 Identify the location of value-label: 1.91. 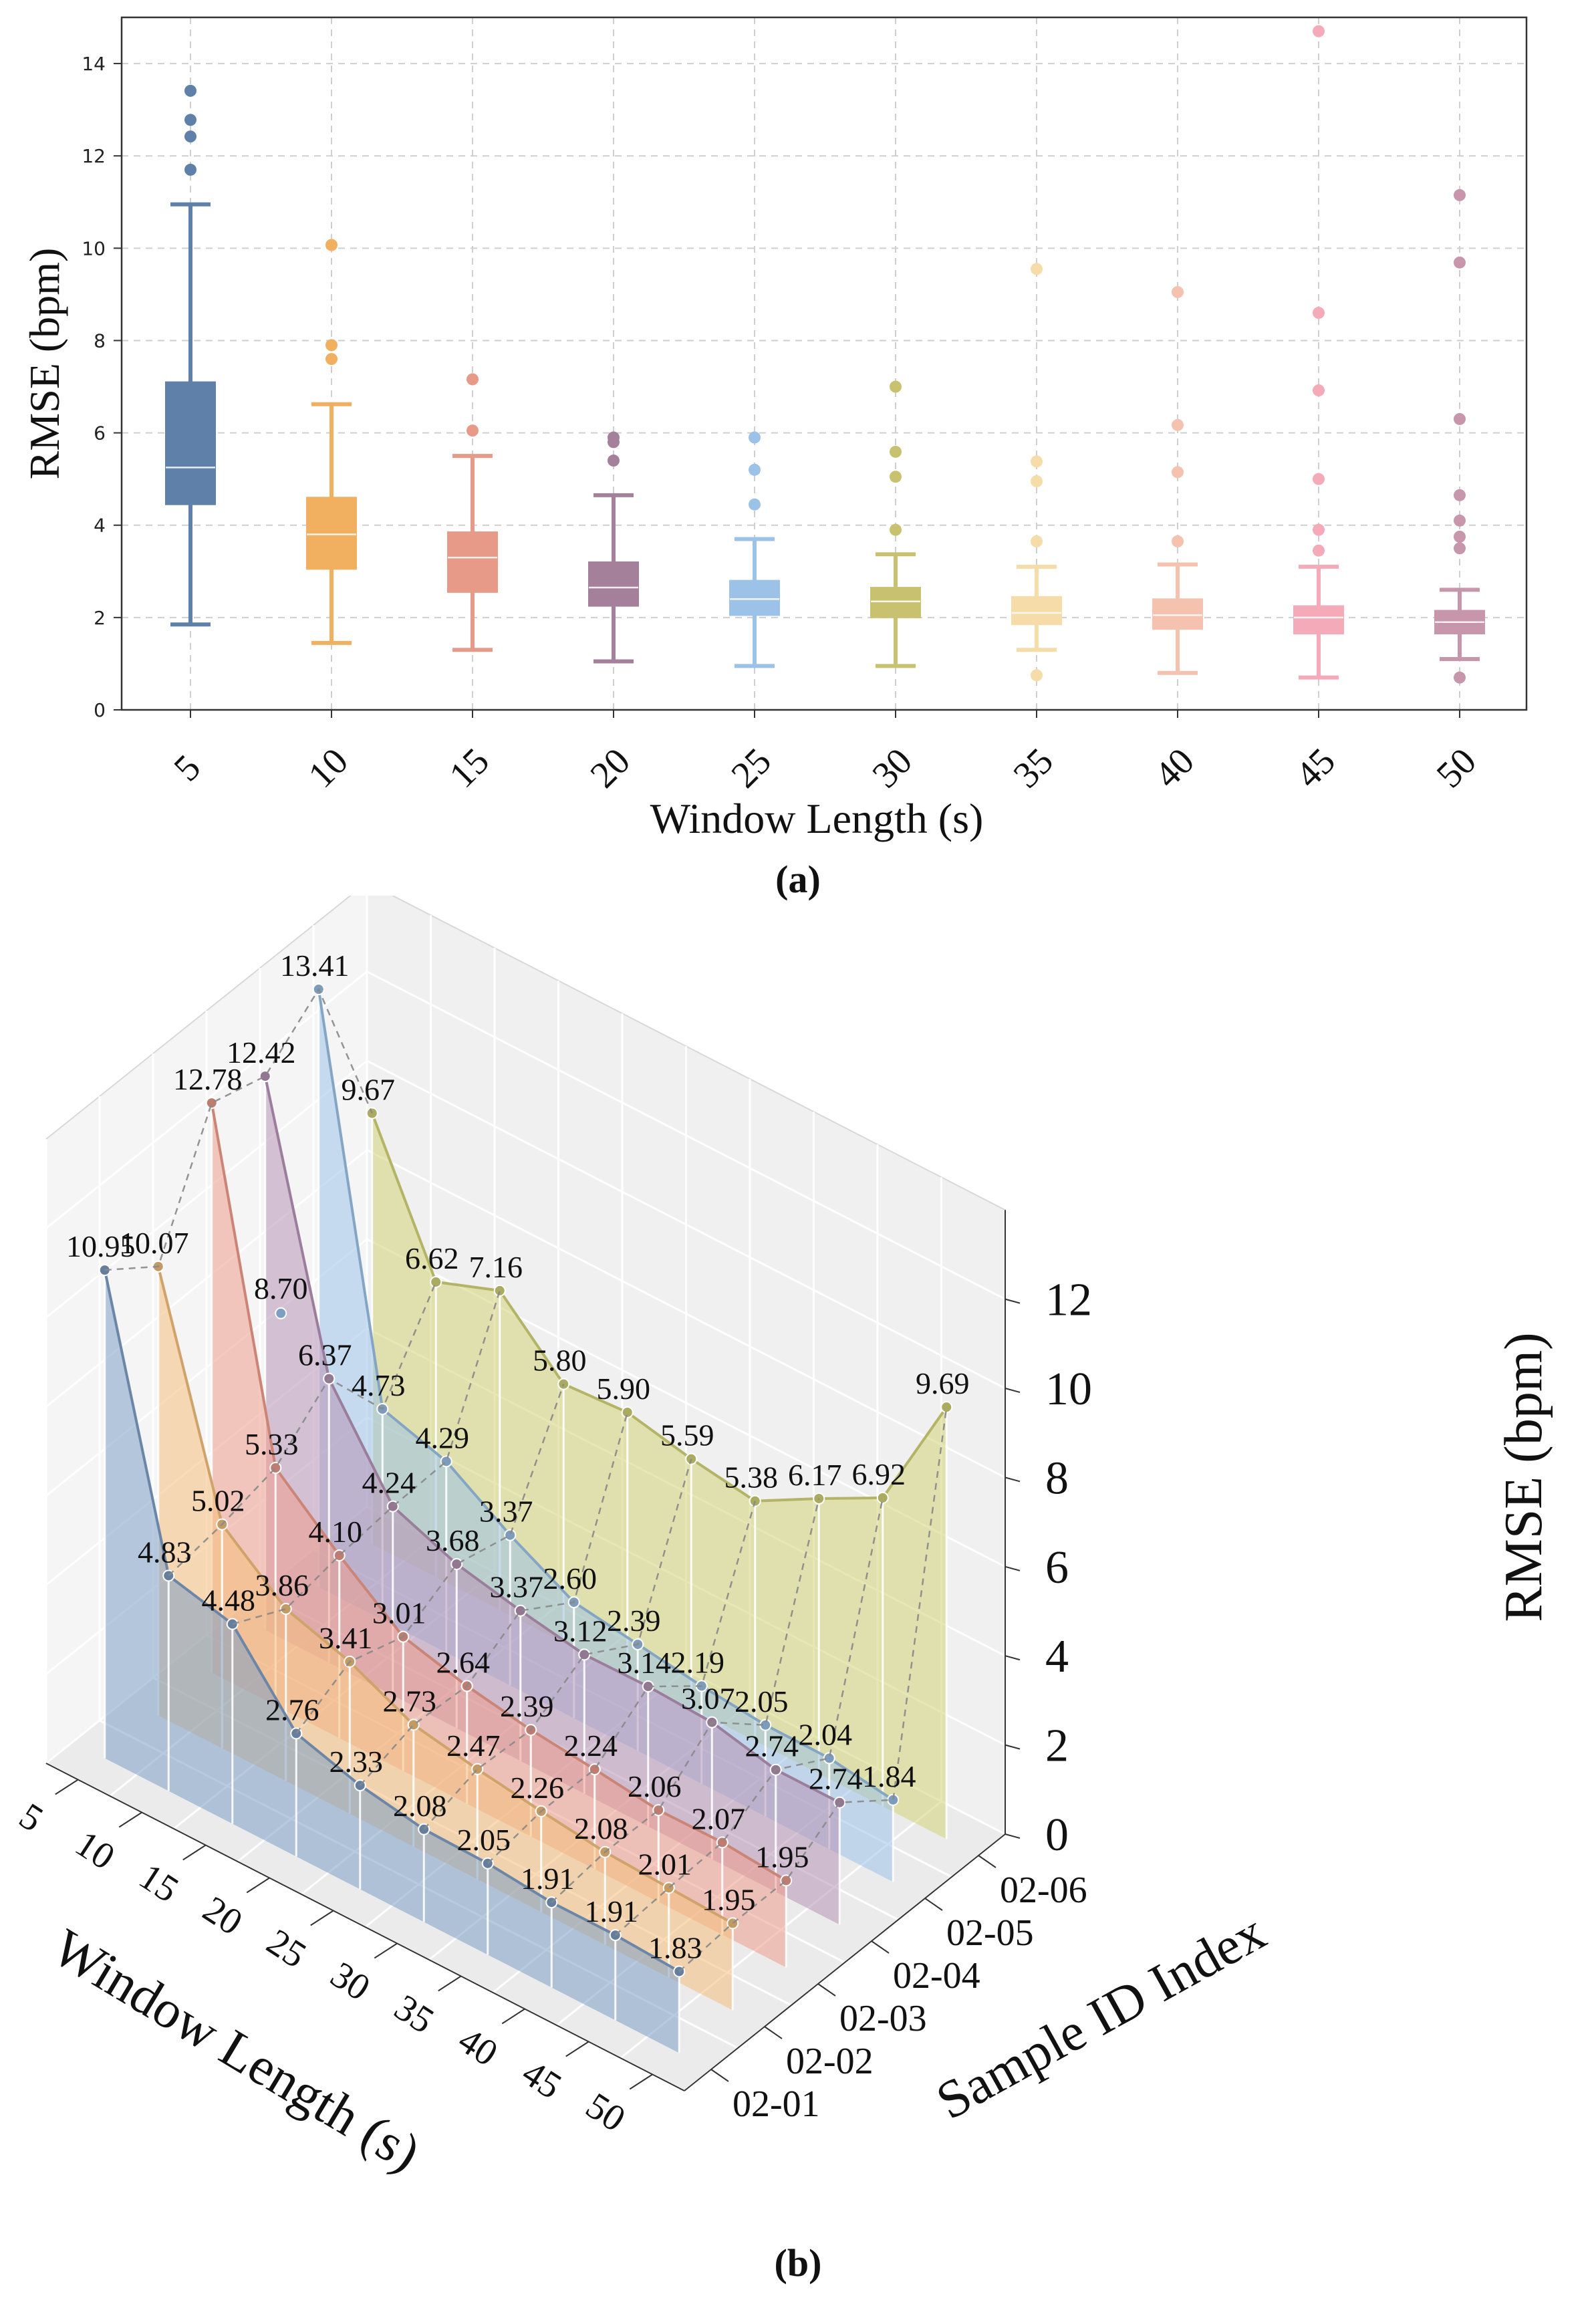
(548, 1879).